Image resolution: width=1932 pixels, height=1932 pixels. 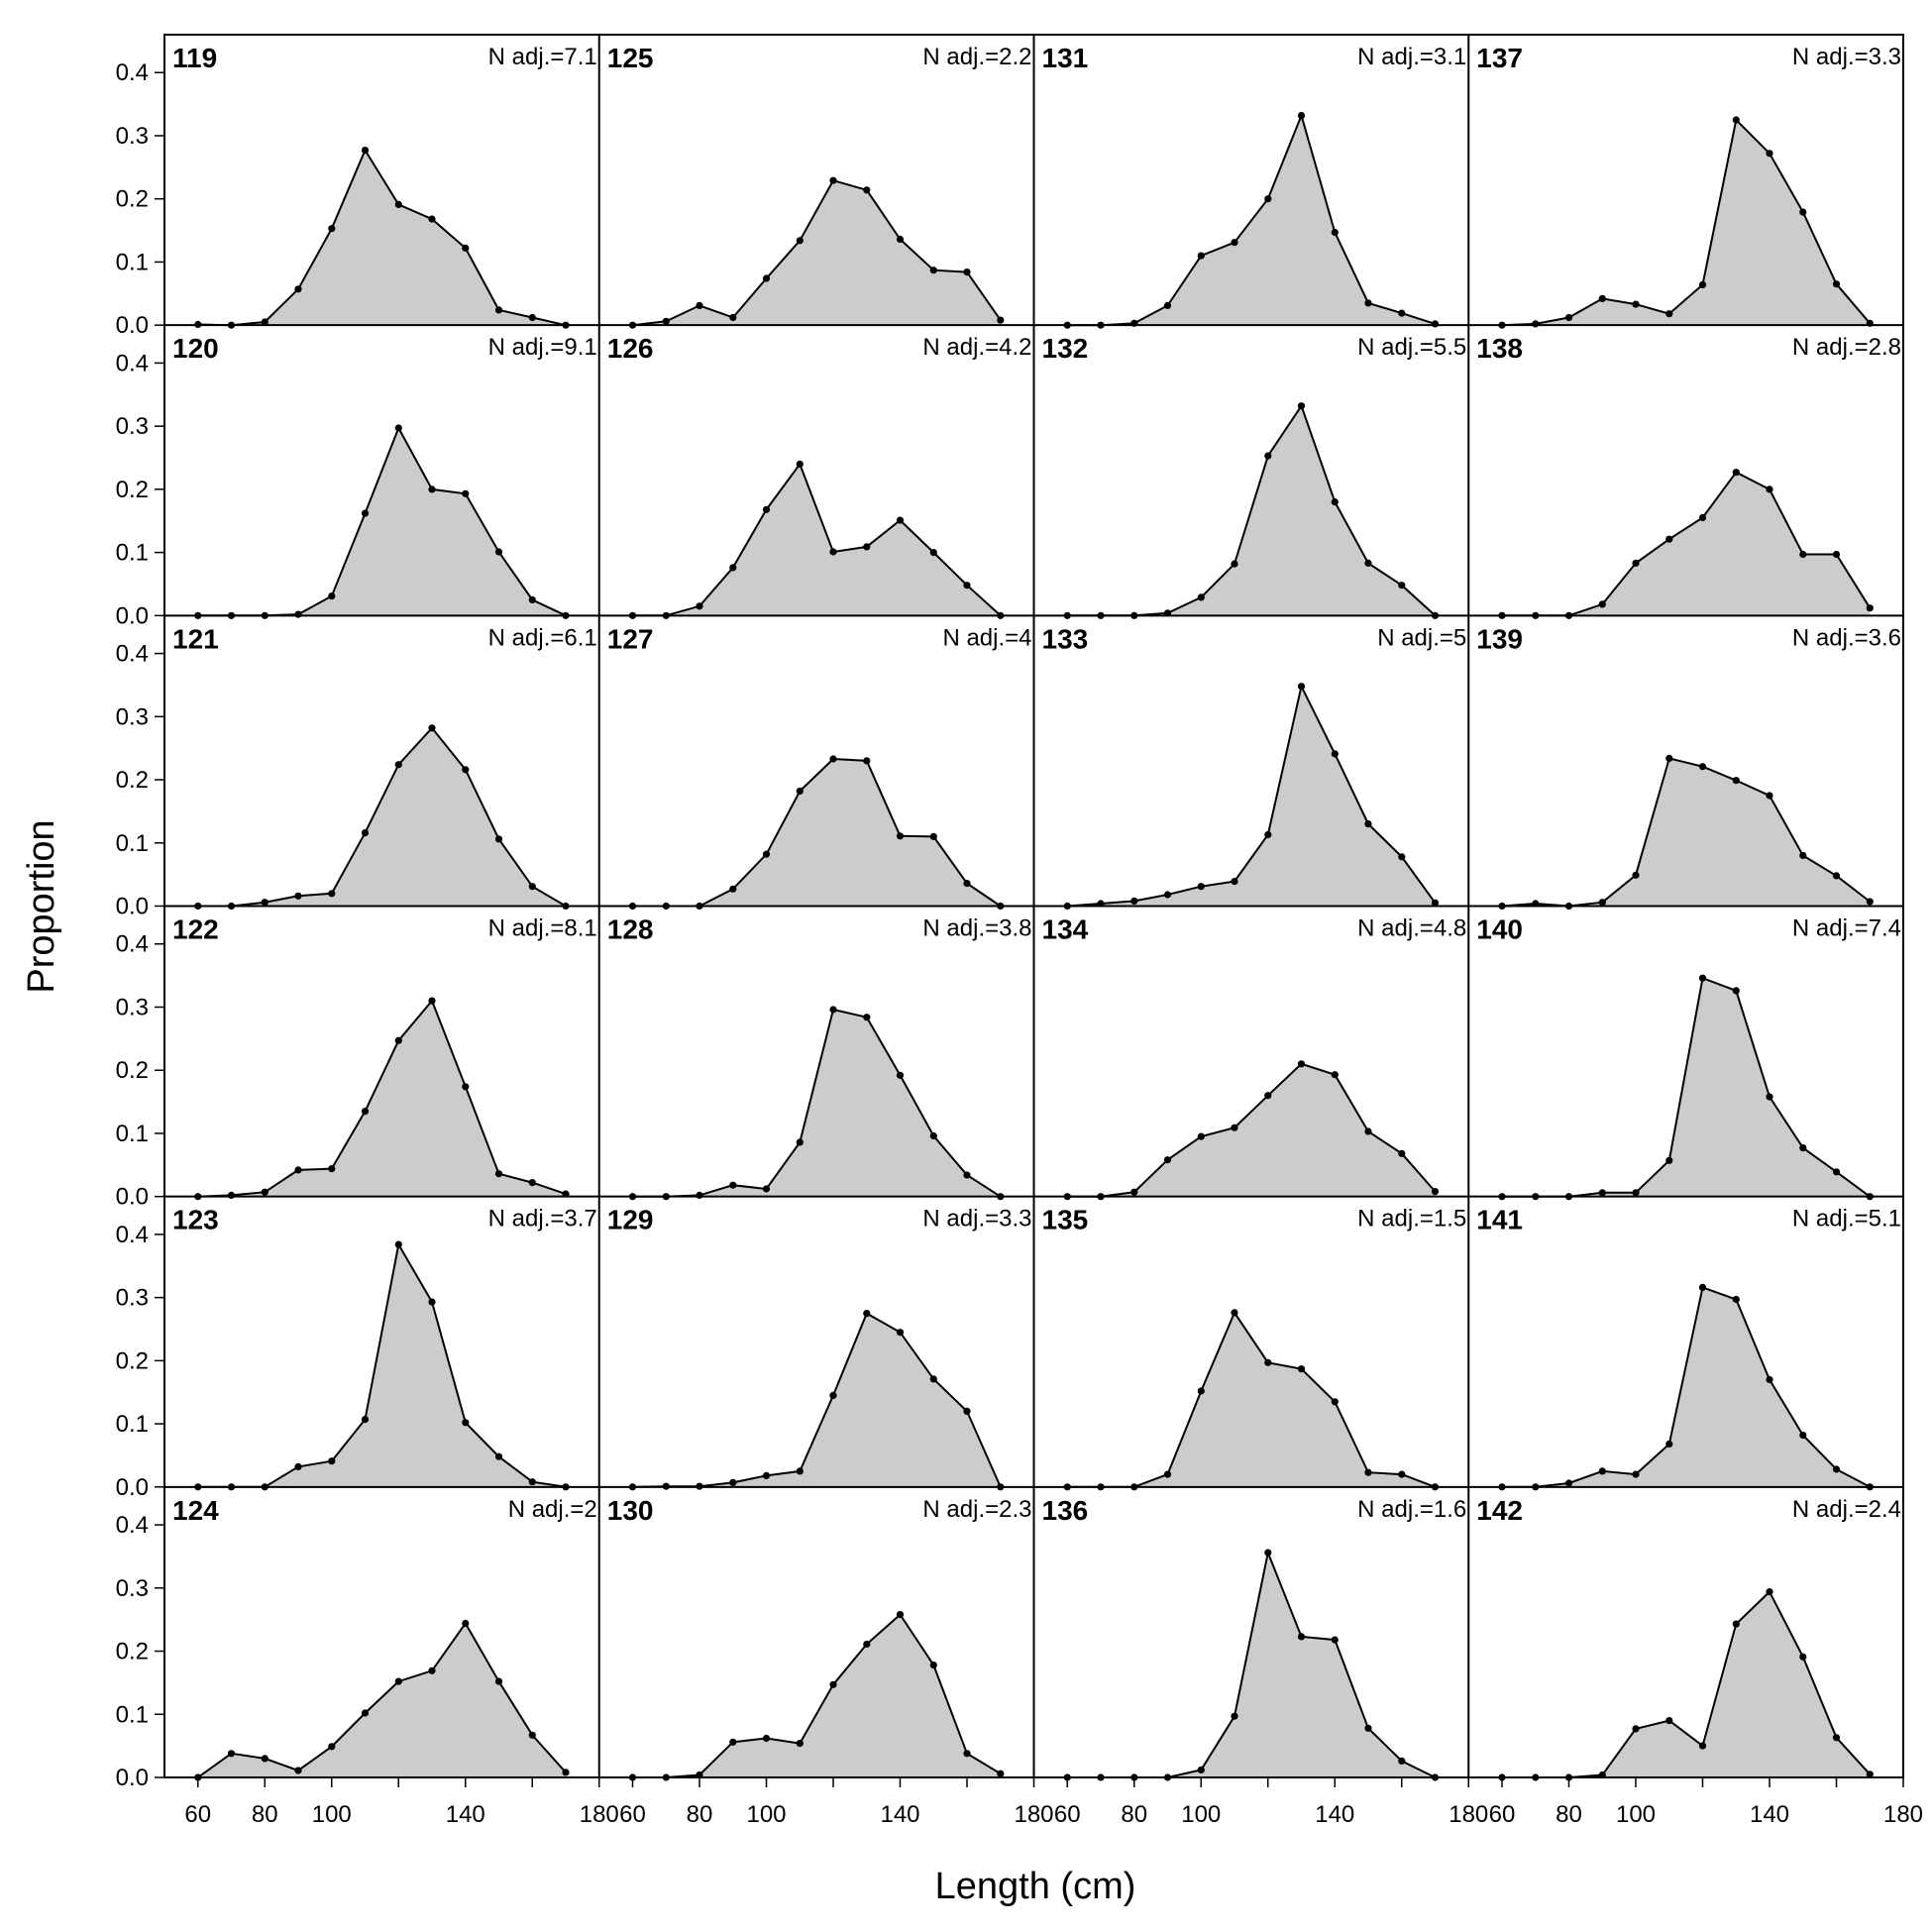 I want to click on n-adj-label-132: N adj.=5.5, so click(x=1412, y=347).